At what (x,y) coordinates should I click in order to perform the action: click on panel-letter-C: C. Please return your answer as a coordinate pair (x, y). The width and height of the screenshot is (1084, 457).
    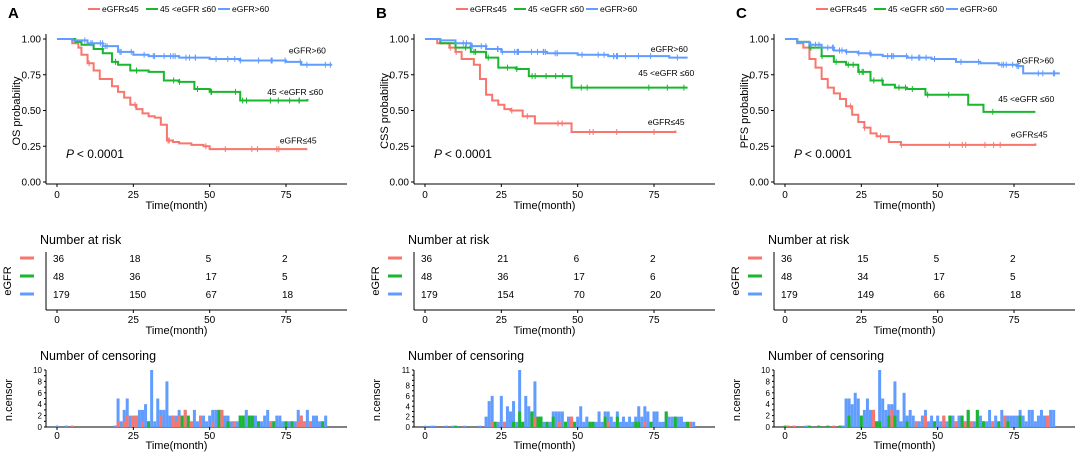
    Looking at the image, I should click on (741, 13).